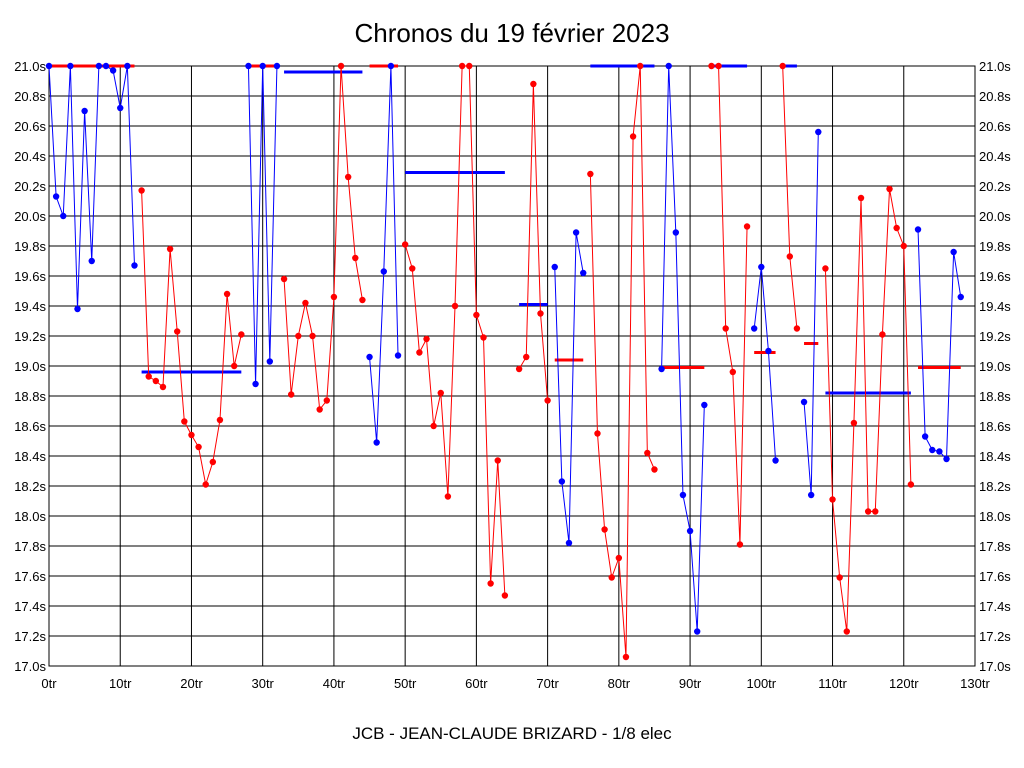 This screenshot has height=768, width=1024. Describe the element at coordinates (30, 396) in the screenshot. I see `y-tick-label-left: 18.8s` at that location.